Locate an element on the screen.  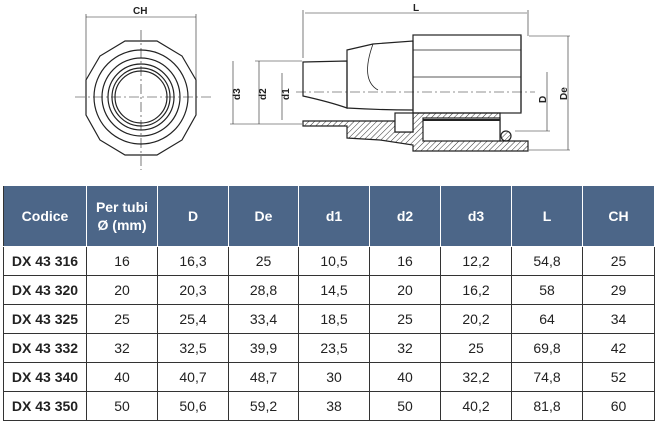
cell-d1: 18,5 is located at coordinates (334, 319).